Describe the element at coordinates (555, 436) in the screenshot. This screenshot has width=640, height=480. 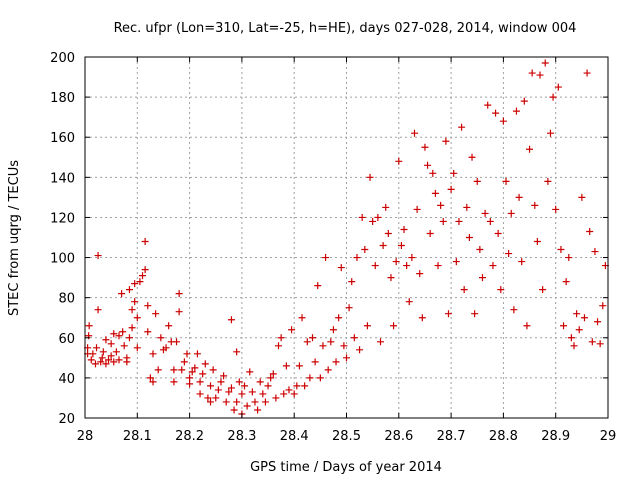
I see `x-tick-label: 28.9` at that location.